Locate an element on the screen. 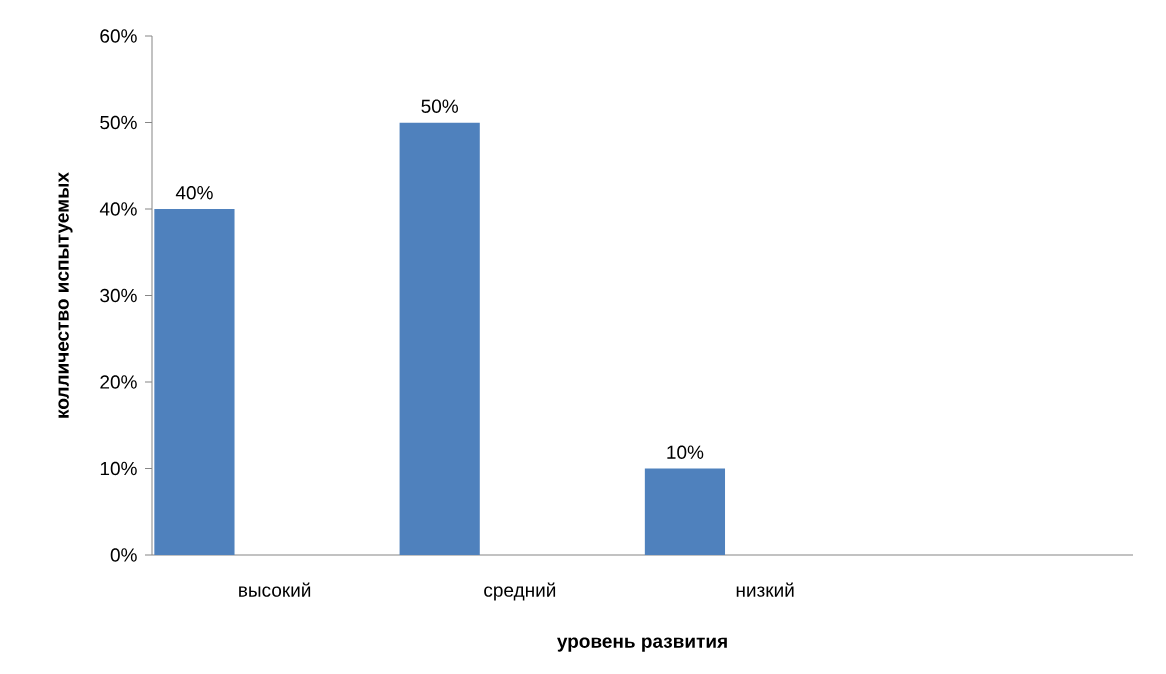 Image resolution: width=1166 pixels, height=674 pixels. x-tick-label: низкий is located at coordinates (765, 589).